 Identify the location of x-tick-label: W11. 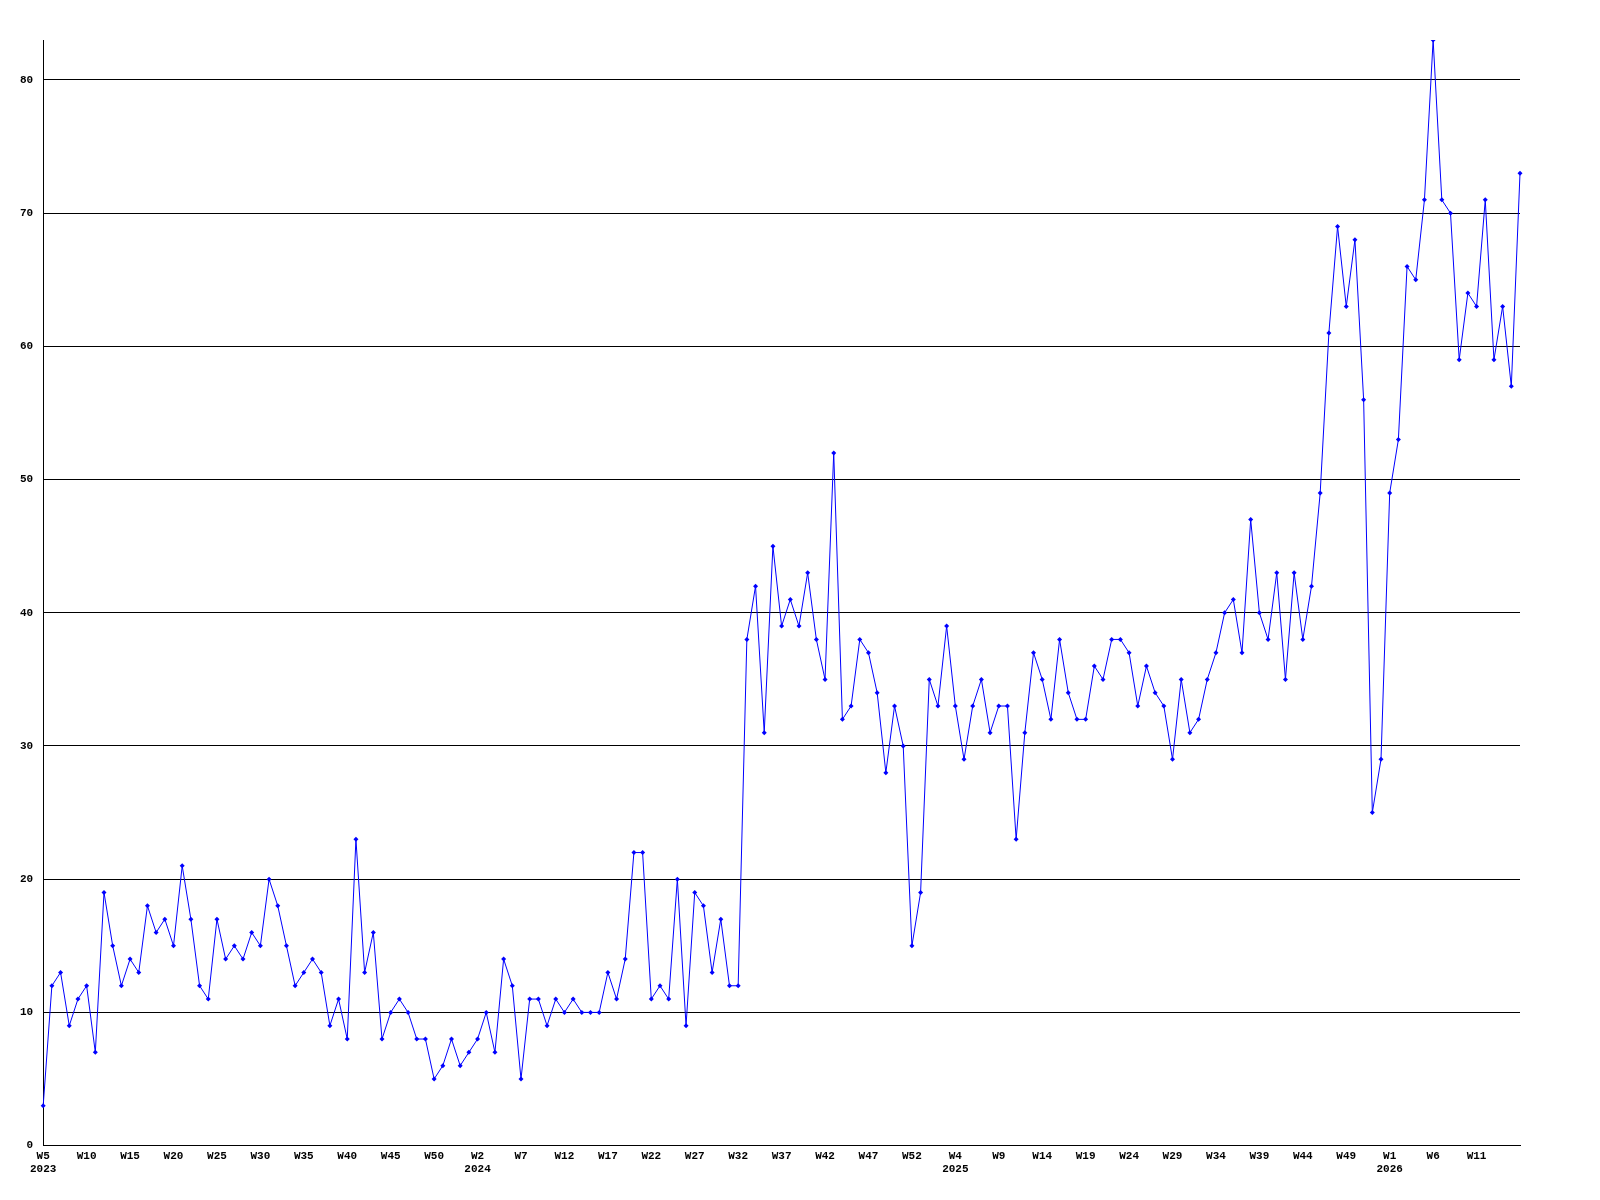
(1476, 1155).